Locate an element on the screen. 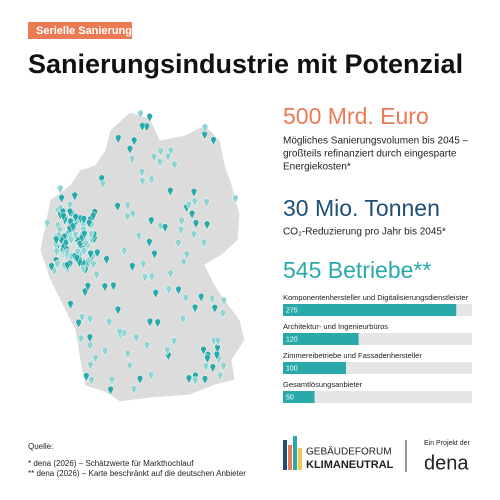  bar-value: 275 is located at coordinates (292, 310).